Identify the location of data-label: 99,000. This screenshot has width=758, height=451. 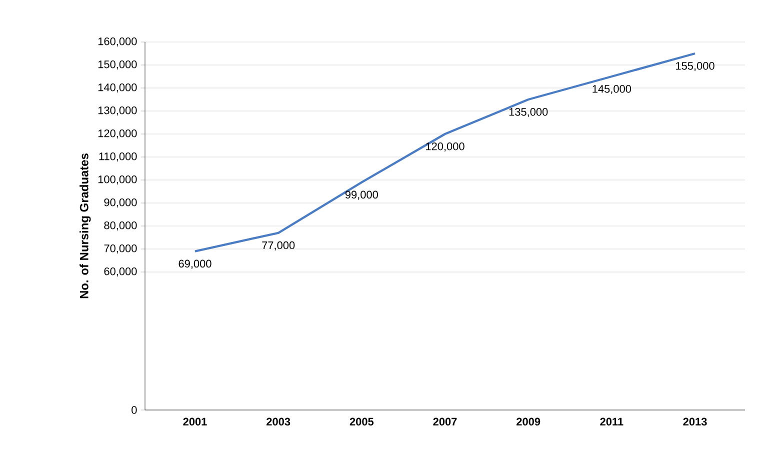
(361, 195).